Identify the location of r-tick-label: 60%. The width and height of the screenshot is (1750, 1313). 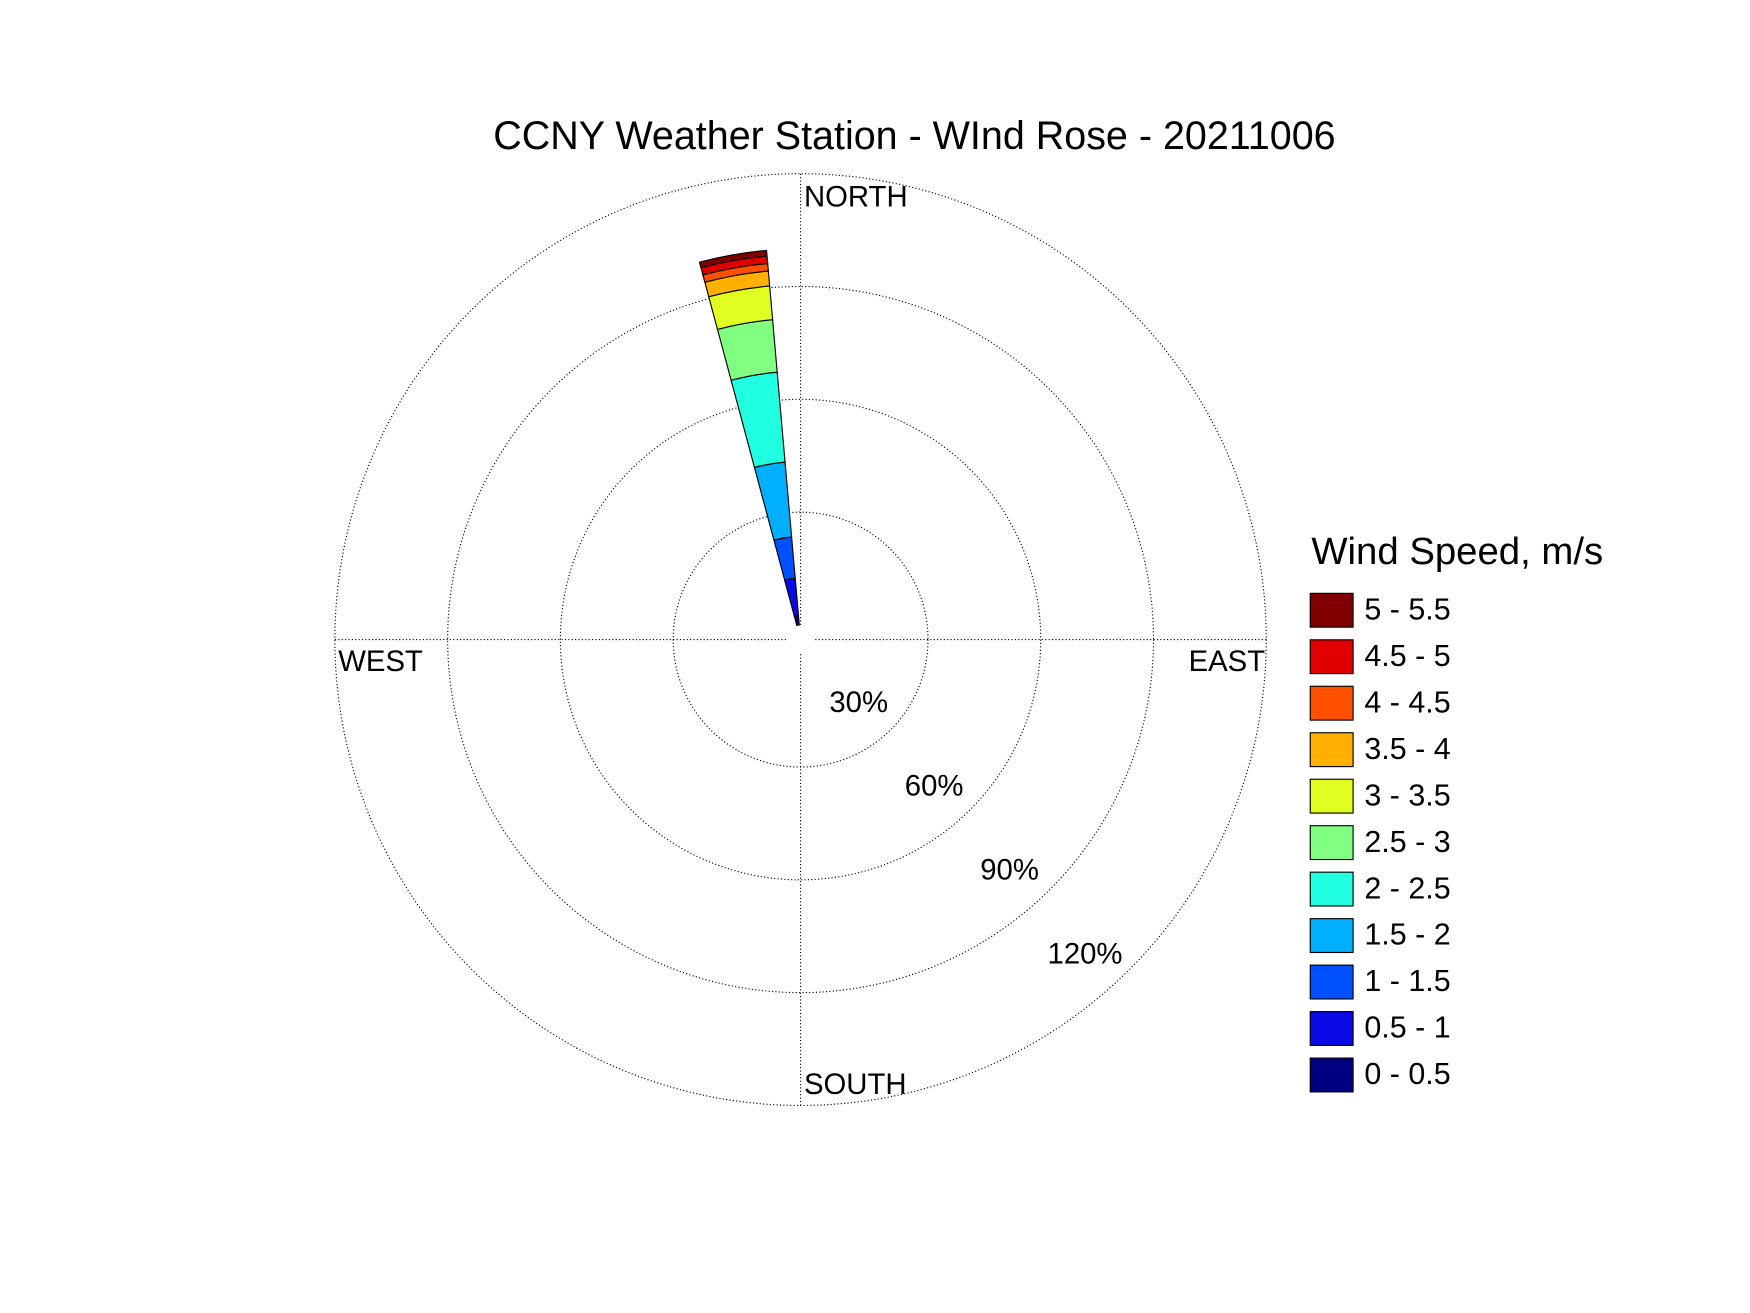
(934, 786).